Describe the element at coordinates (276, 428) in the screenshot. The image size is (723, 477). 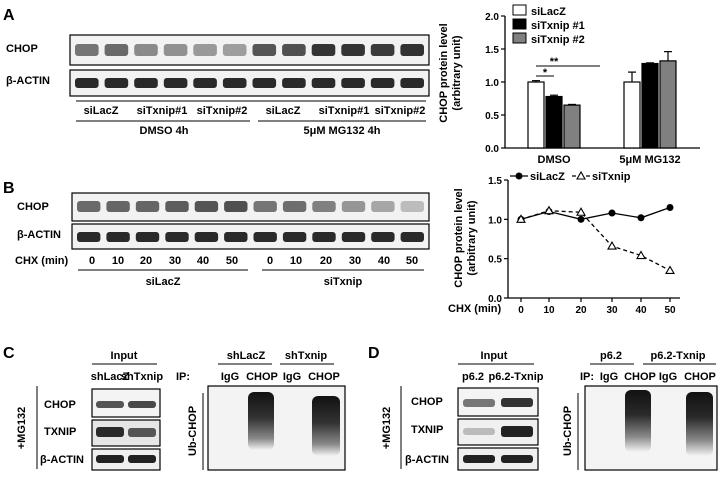
I see `c-ip-blot` at that location.